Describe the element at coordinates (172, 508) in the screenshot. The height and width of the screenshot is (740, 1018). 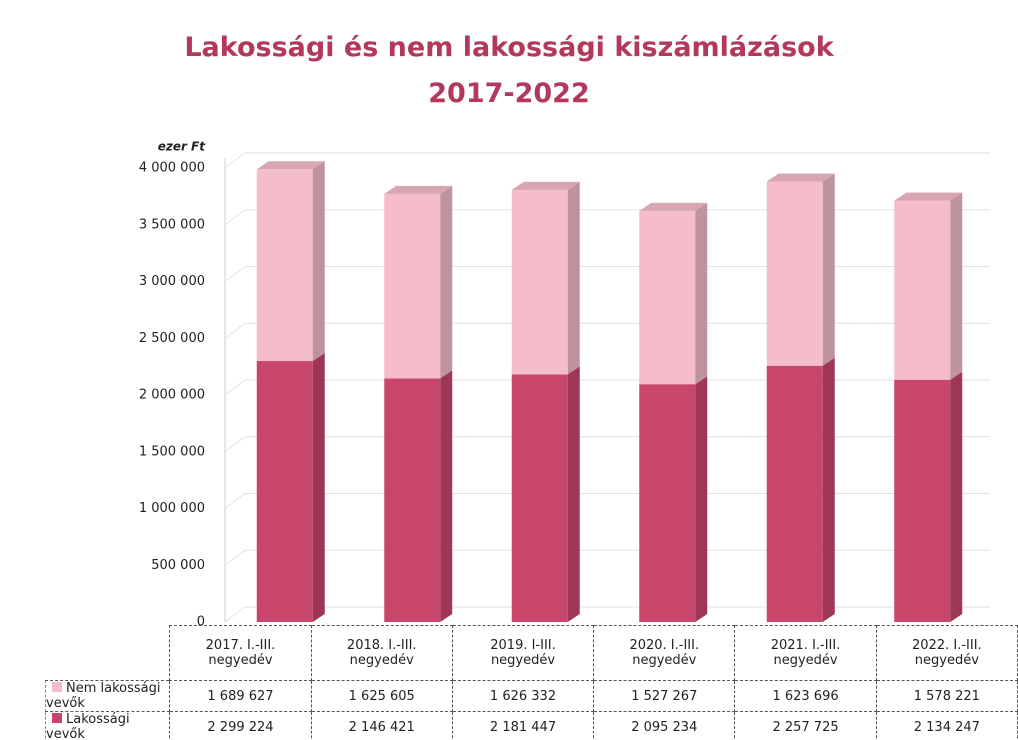
I see `y-tick-label: 1 000 000` at that location.